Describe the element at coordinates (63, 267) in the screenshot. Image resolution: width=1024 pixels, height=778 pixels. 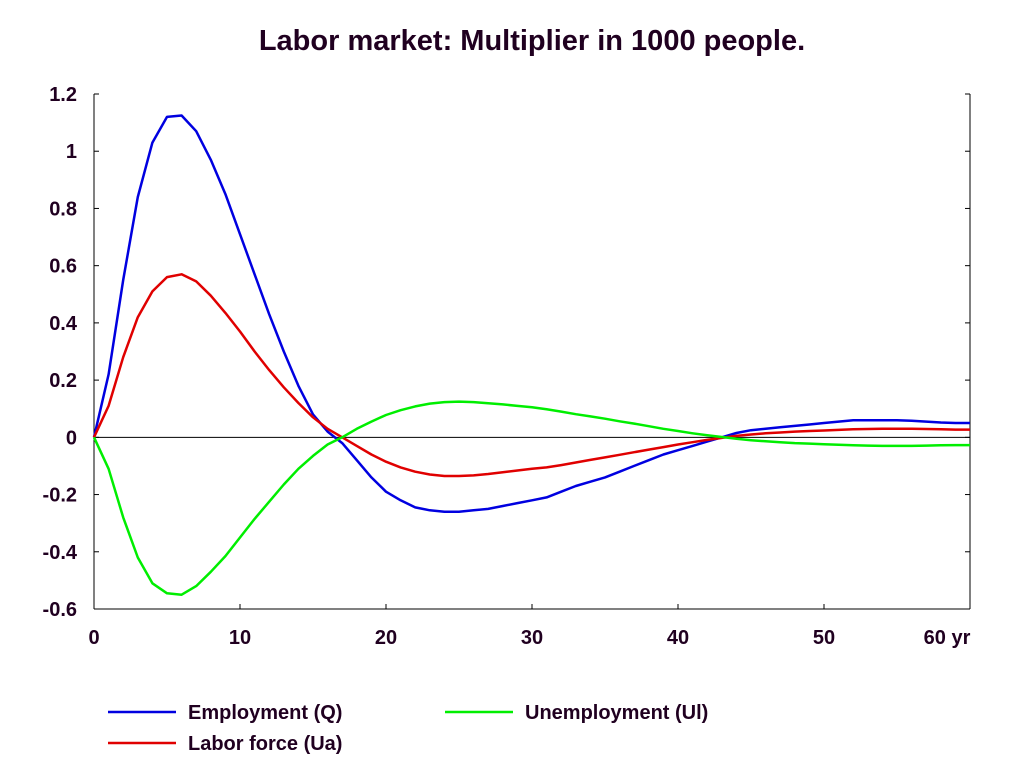
I see `y-tick-label: 0.6` at that location.